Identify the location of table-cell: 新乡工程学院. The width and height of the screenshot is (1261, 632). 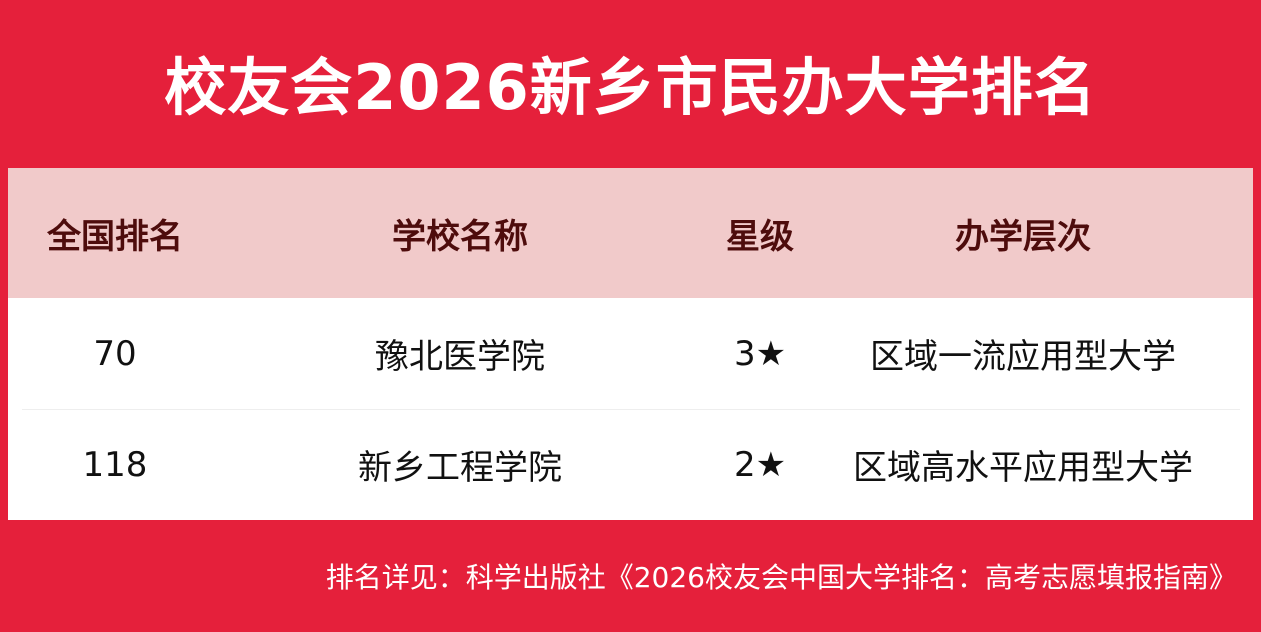
(460, 468).